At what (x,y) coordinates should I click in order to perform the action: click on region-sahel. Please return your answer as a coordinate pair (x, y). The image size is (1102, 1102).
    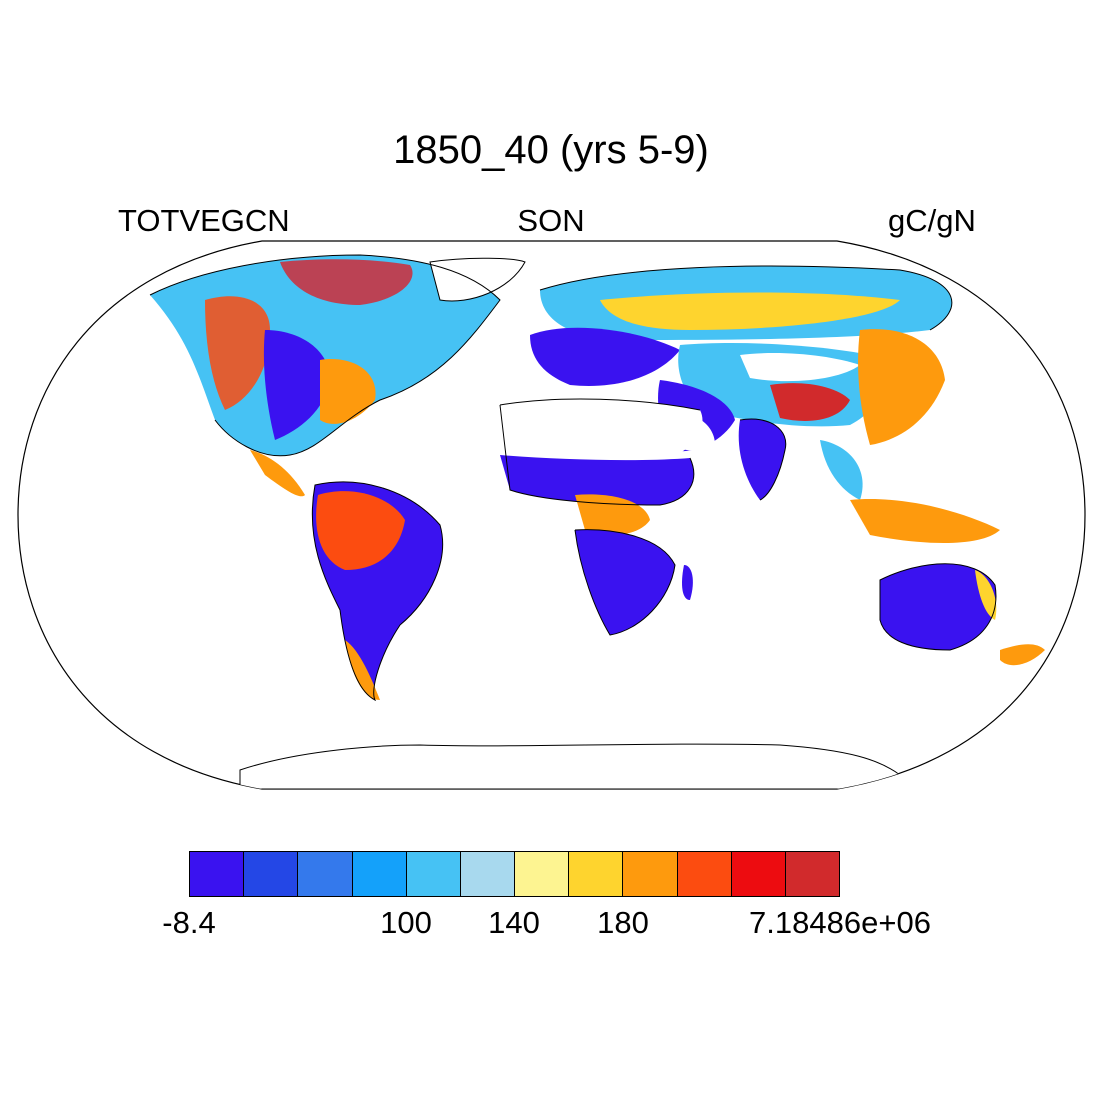
    Looking at the image, I should click on (597, 480).